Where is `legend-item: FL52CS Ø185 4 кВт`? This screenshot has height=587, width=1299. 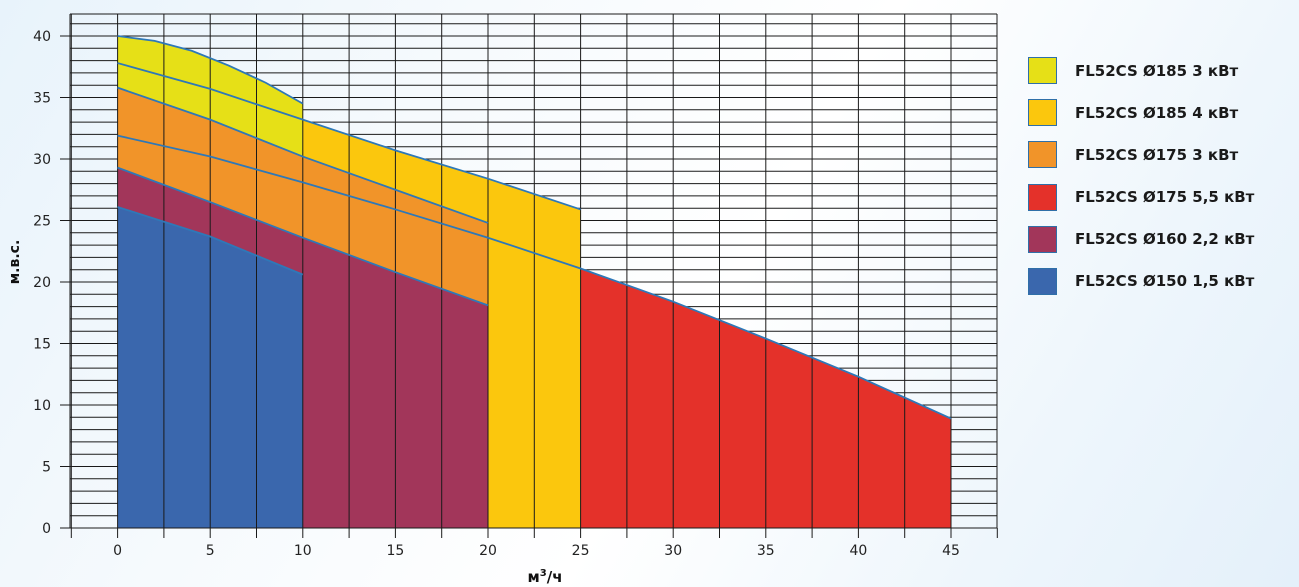
legend-item: FL52CS Ø185 4 кВт is located at coordinates (1160, 113).